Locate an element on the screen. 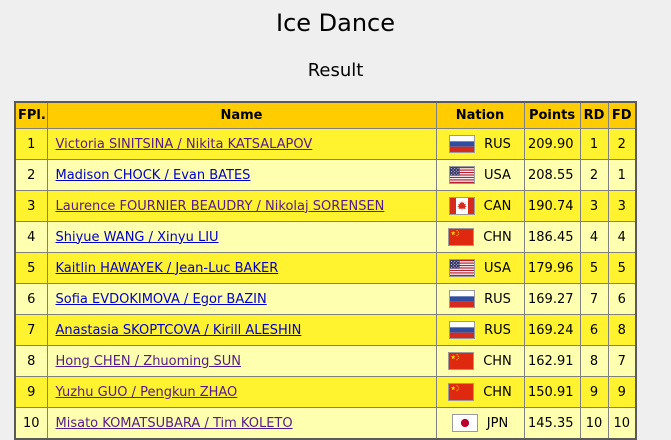 The width and height of the screenshot is (671, 440). name-cell: Shiyue WANG / Xinyu LIU is located at coordinates (241, 237).